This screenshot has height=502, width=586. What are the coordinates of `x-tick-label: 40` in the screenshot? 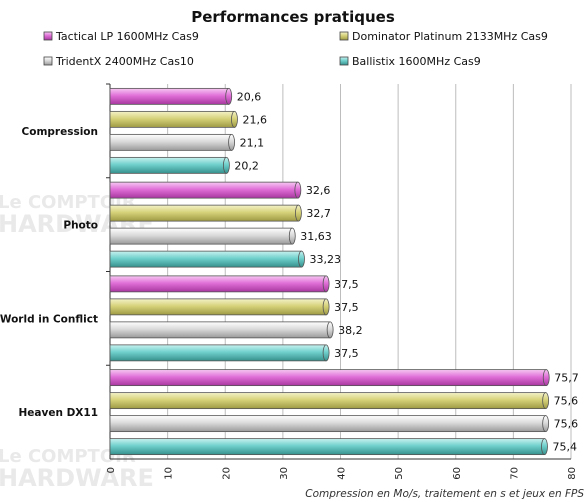 It's located at (342, 473).